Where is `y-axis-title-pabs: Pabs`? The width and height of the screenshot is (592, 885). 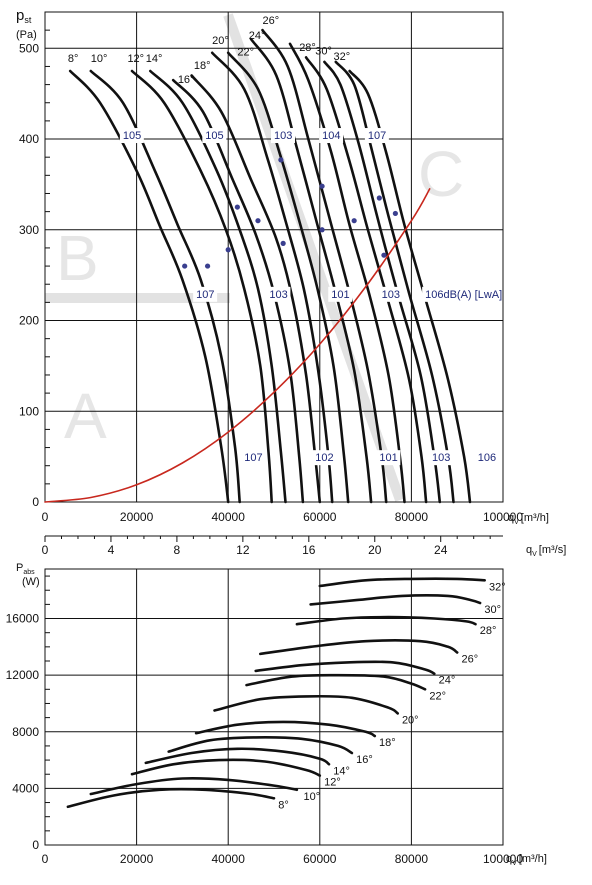 y-axis-title-pabs: Pabs is located at coordinates (25, 569).